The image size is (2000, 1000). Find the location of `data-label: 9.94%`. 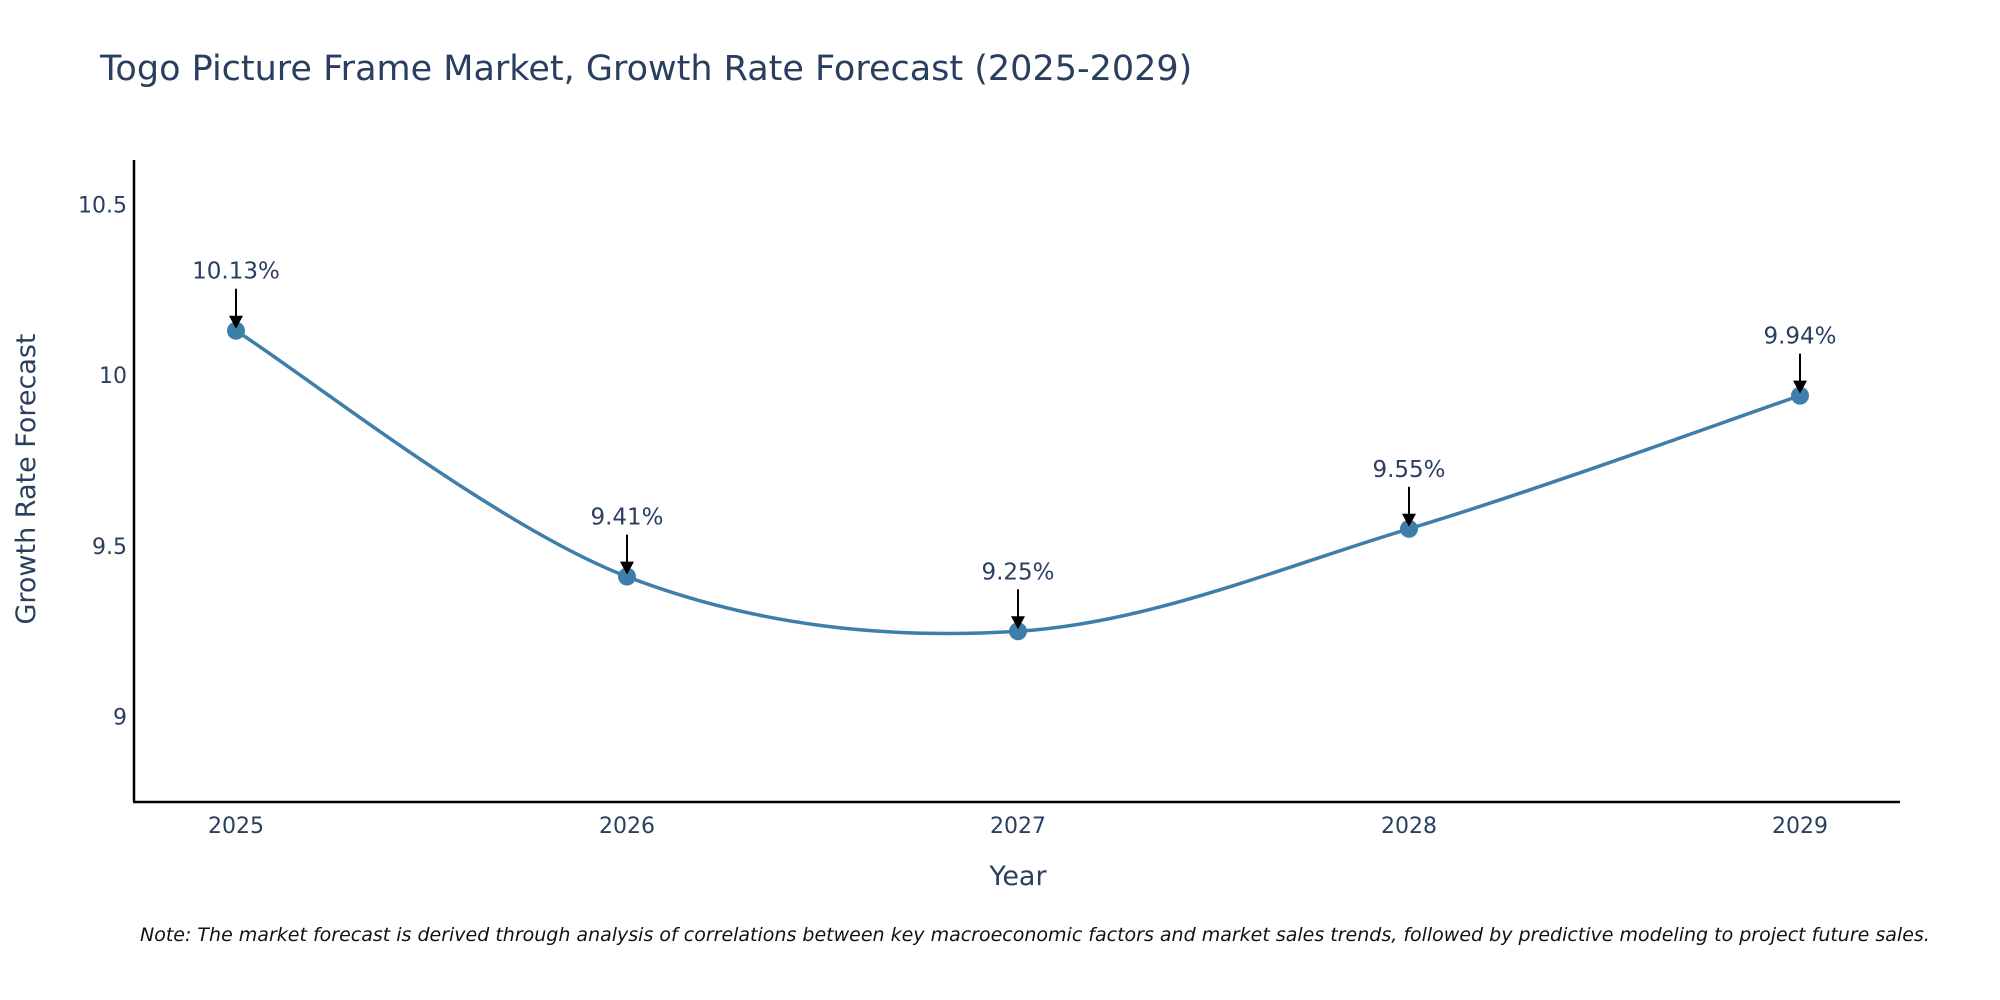

data-label: 9.94% is located at coordinates (1799, 337).